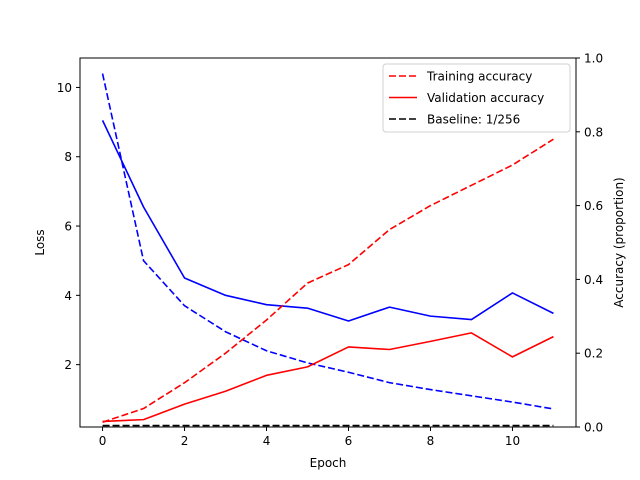  I want to click on y-right-tick-label: 0.6, so click(593, 206).